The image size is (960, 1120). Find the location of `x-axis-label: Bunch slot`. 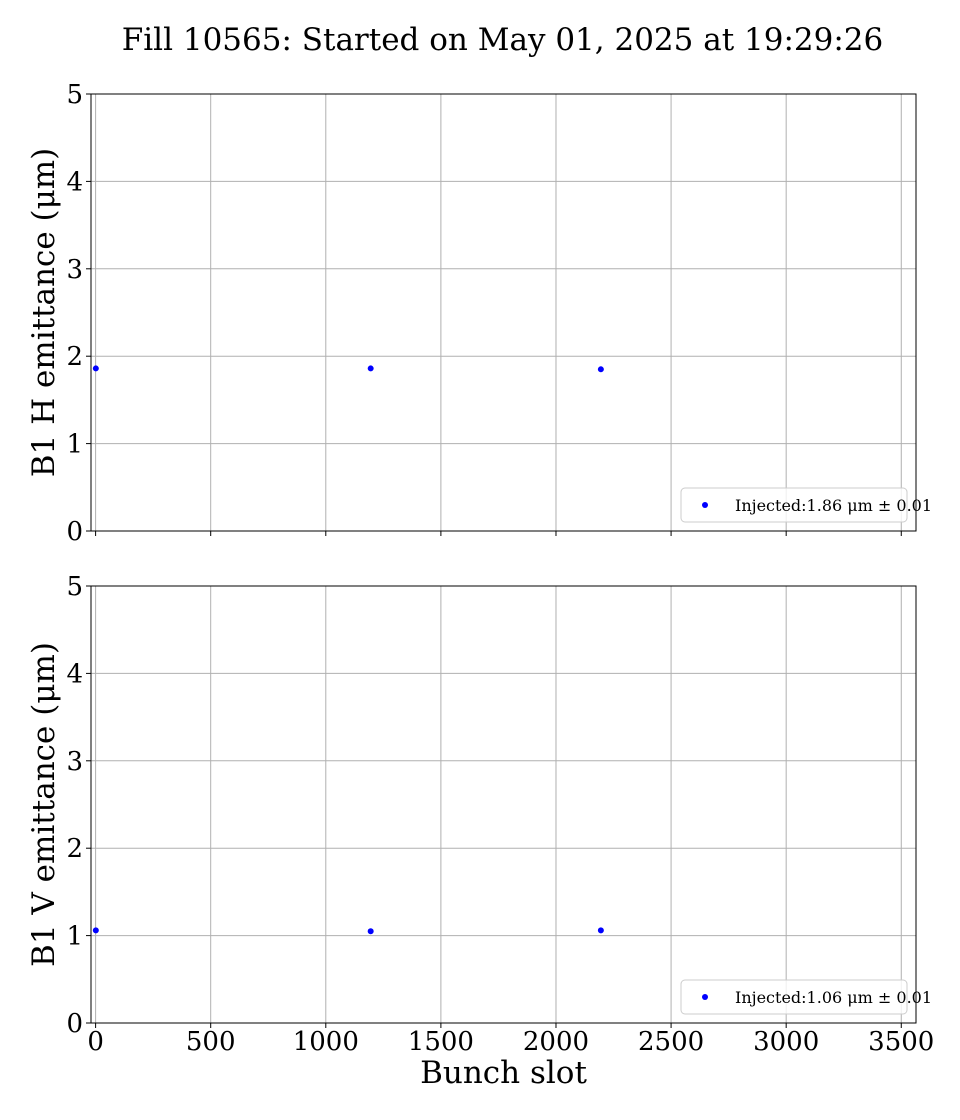

x-axis-label: Bunch slot is located at coordinates (503, 1073).